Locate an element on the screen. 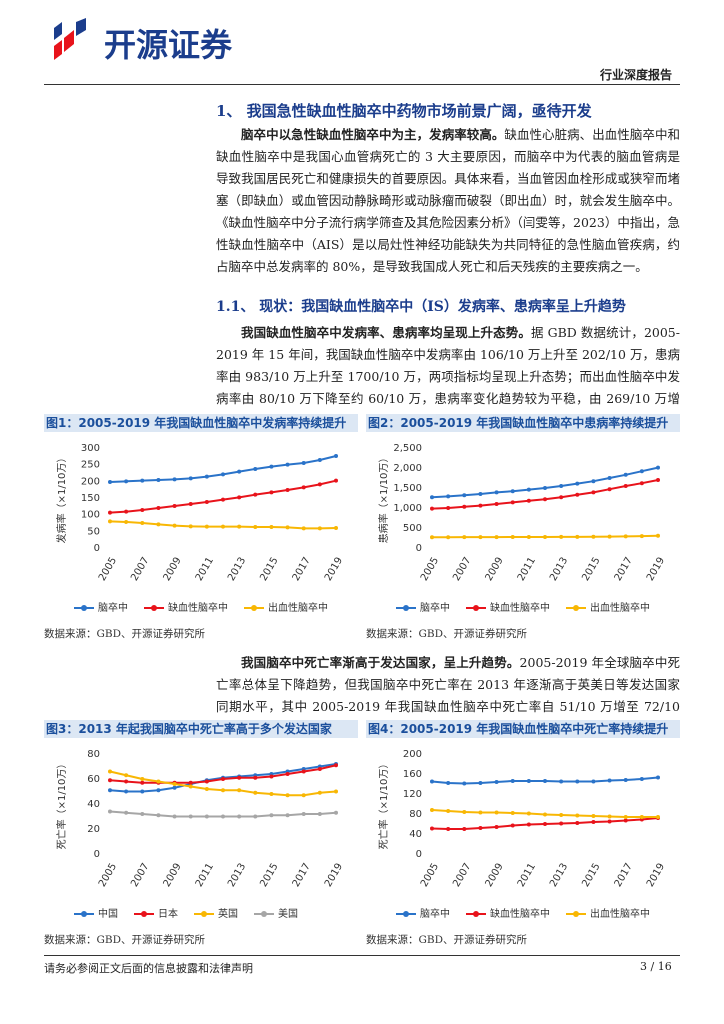 This screenshot has height=1024, width=724. y-tick-label: 200 is located at coordinates (90, 481).